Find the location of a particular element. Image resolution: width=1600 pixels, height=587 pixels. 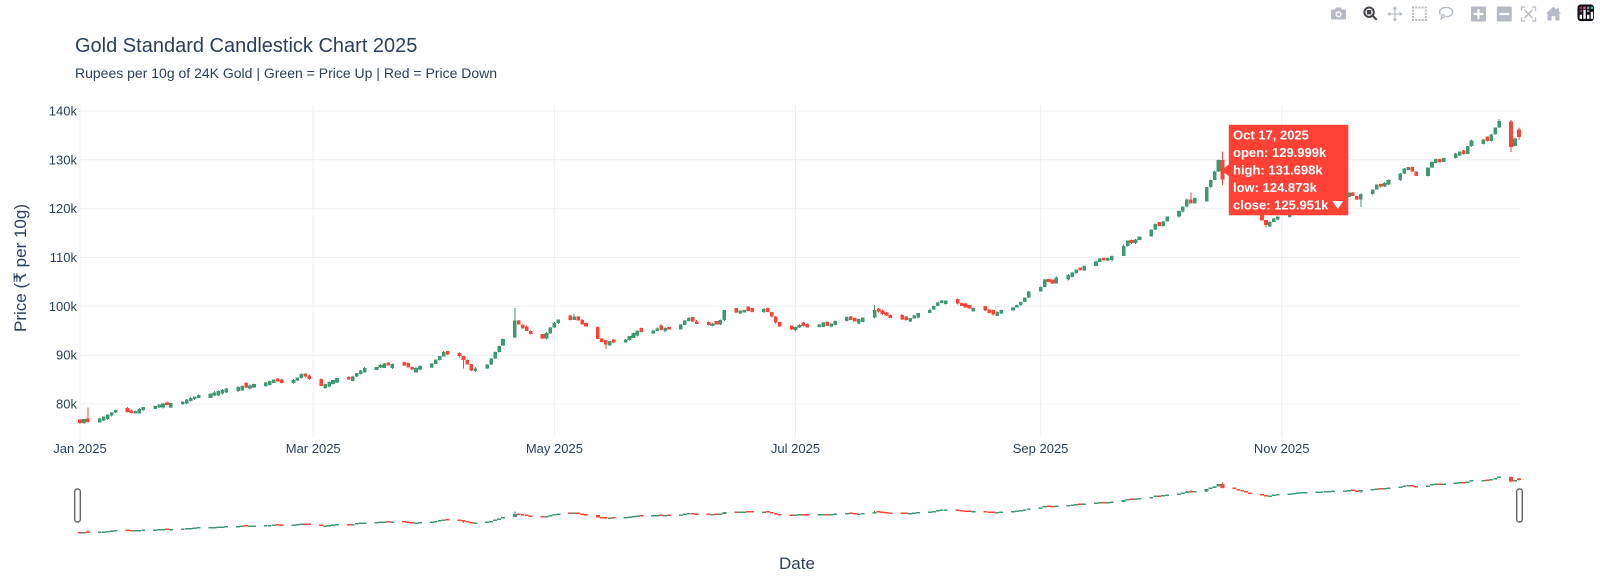

svg-text: 90k is located at coordinates (66, 355).